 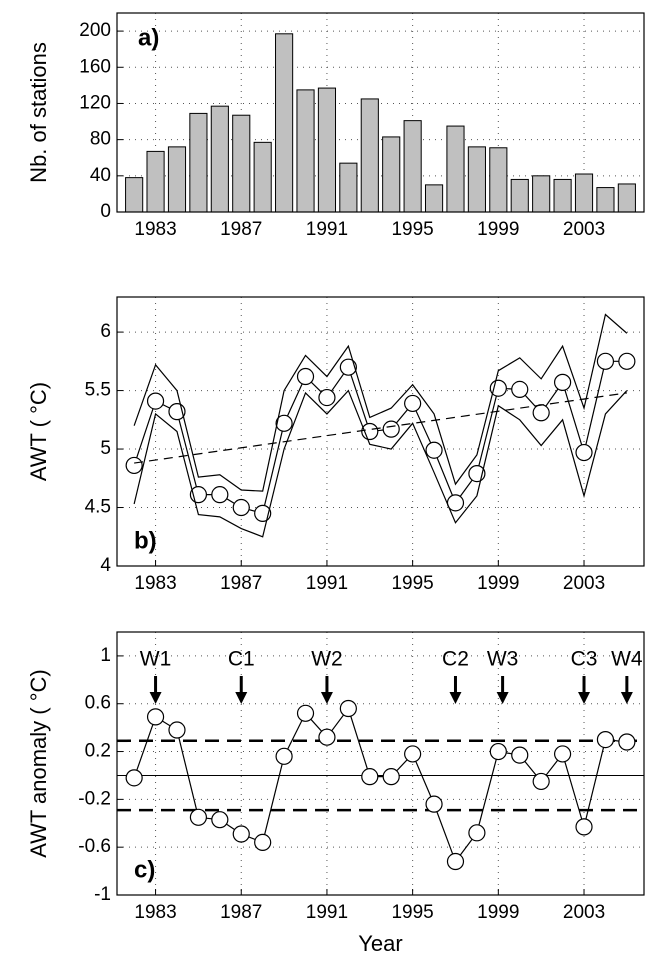 I want to click on y-tick-label: 4.5, so click(x=98, y=507).